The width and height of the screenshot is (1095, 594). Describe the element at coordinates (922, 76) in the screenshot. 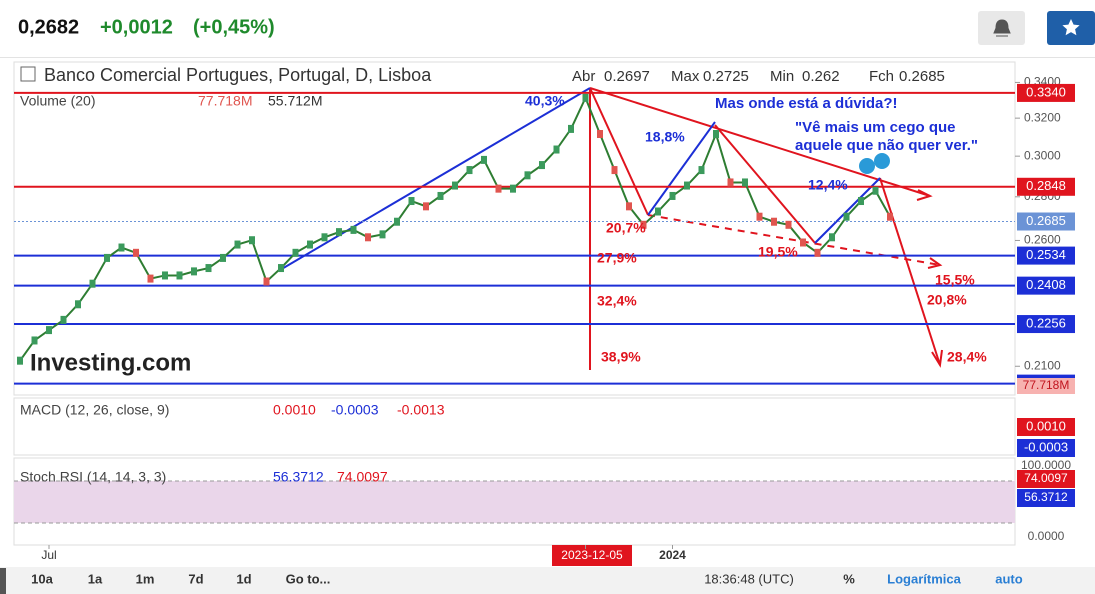

I see `ohlc-value: 0.2685` at that location.